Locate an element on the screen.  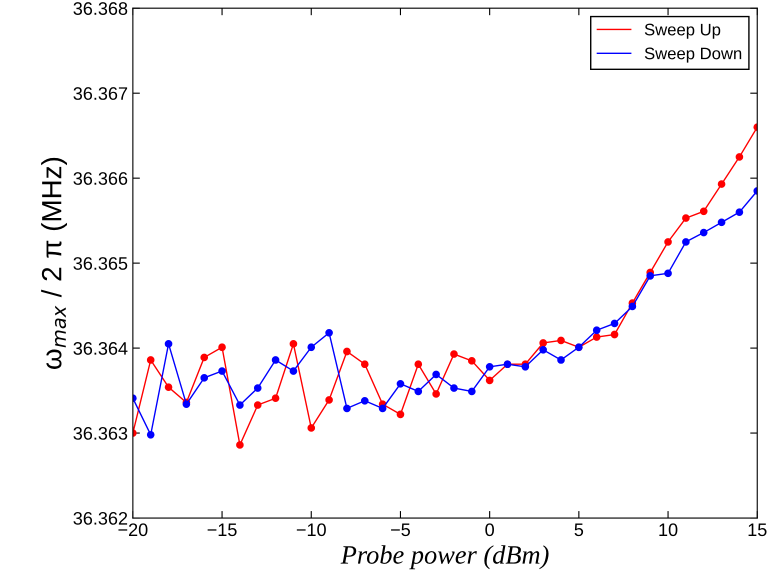
x-tick-label: −20 is located at coordinates (133, 529).